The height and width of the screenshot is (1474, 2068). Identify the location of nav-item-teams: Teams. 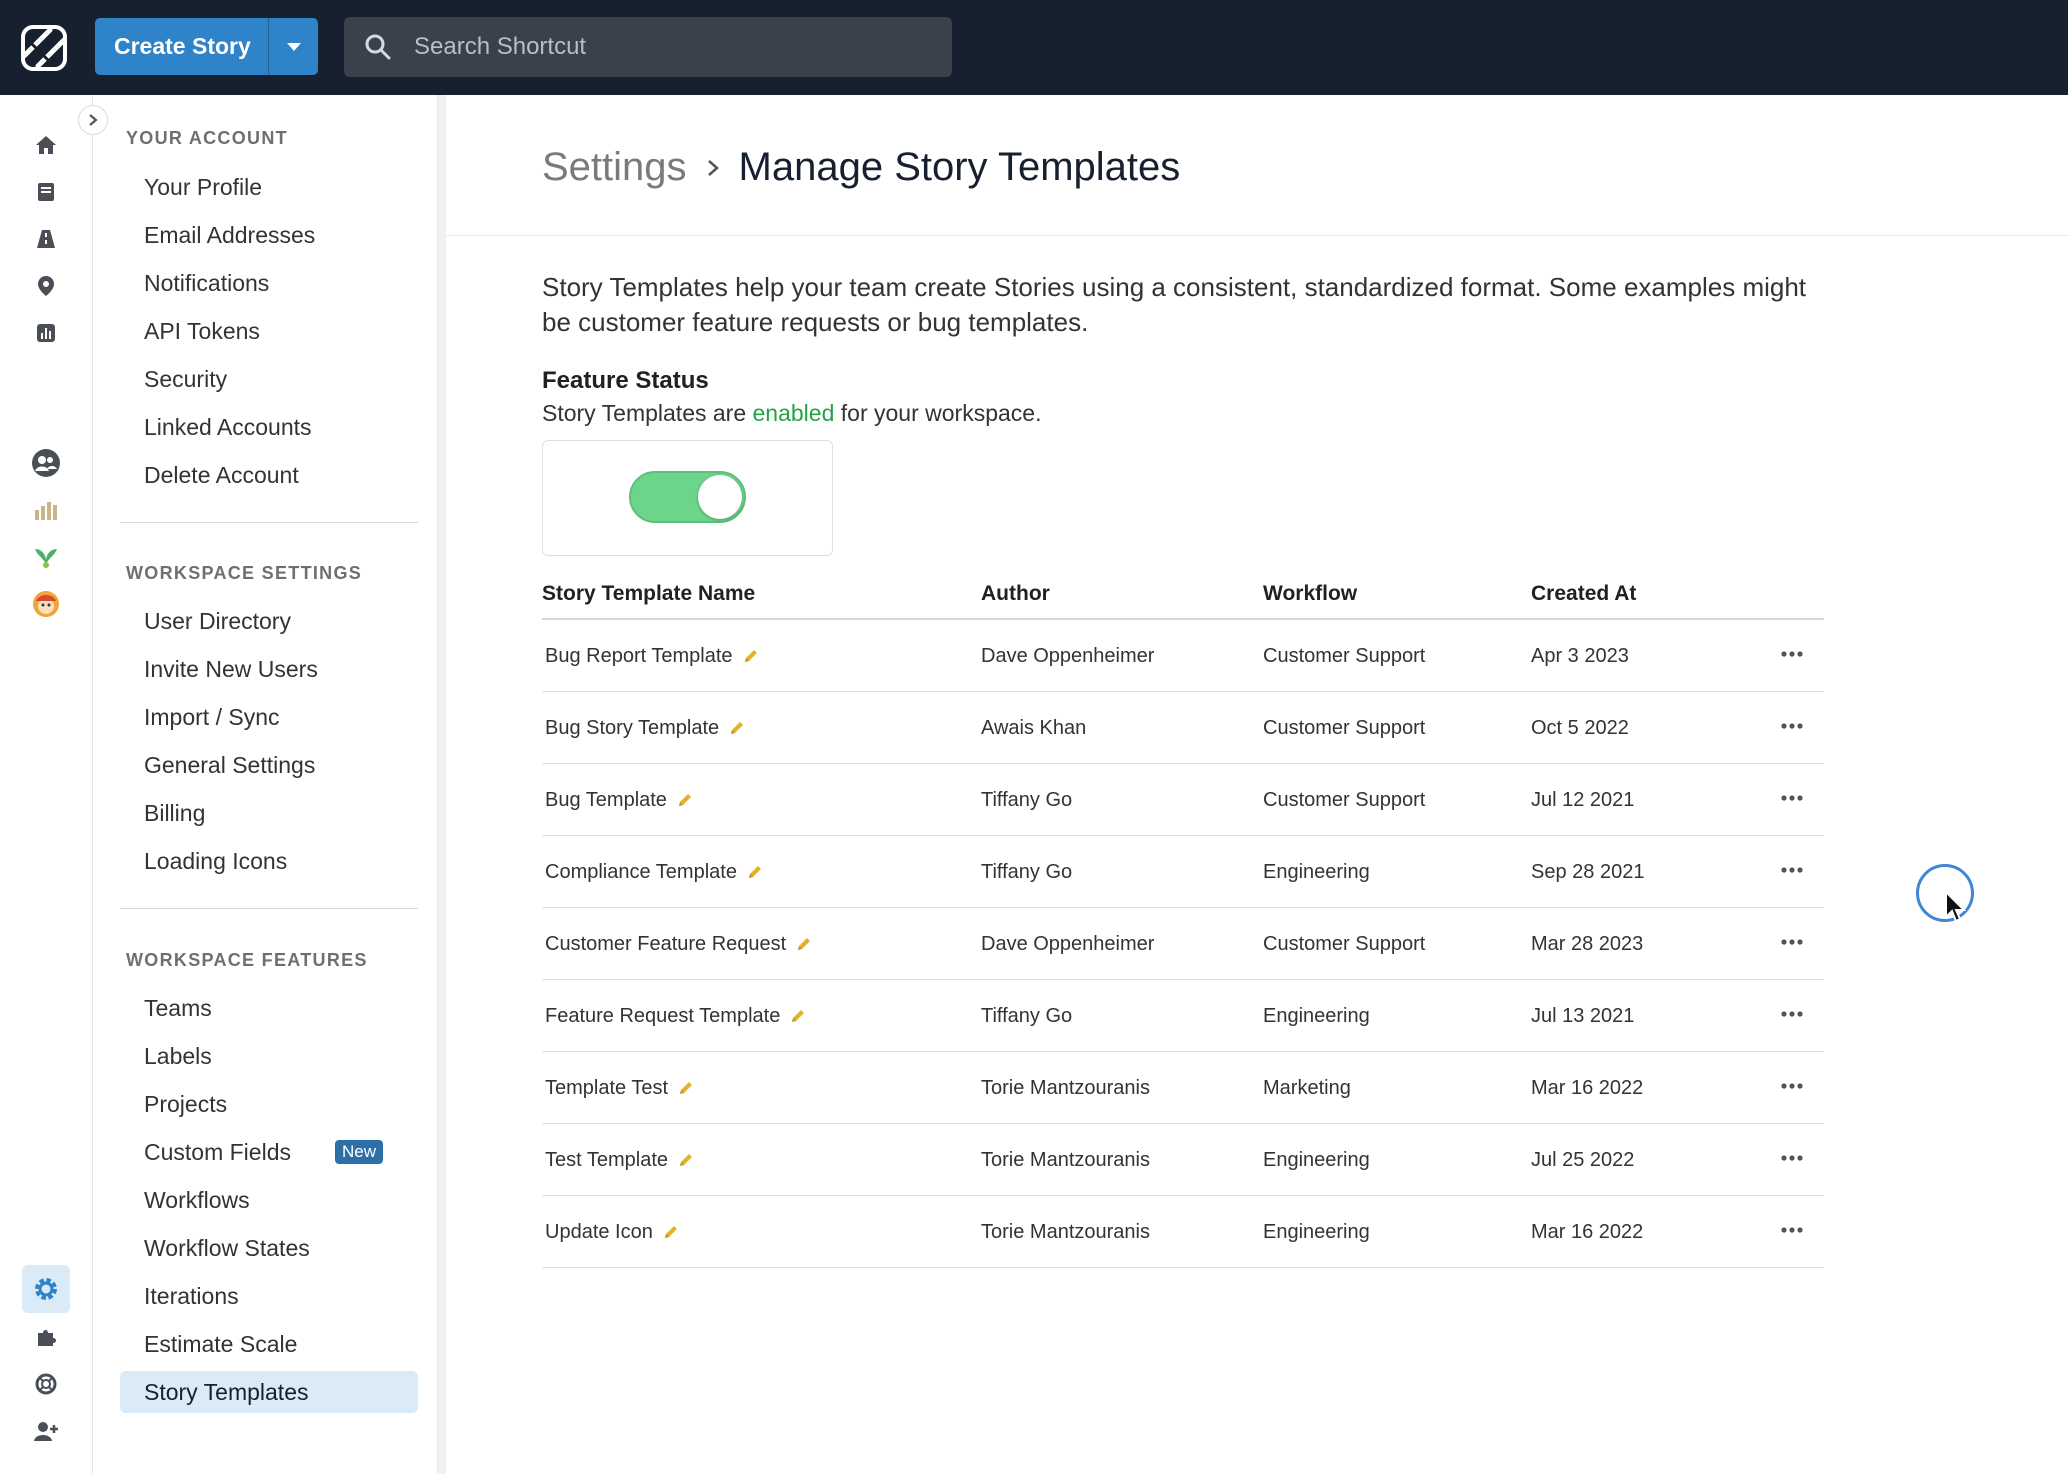
(178, 1008).